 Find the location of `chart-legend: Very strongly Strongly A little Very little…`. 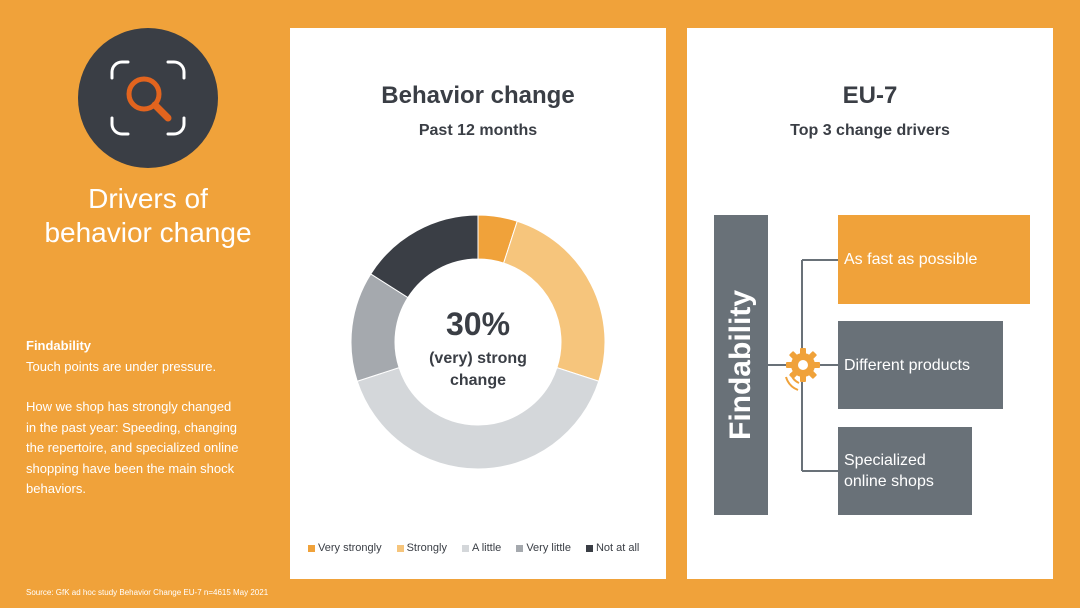

chart-legend: Very strongly Strongly A little Very little… is located at coordinates (473, 548).